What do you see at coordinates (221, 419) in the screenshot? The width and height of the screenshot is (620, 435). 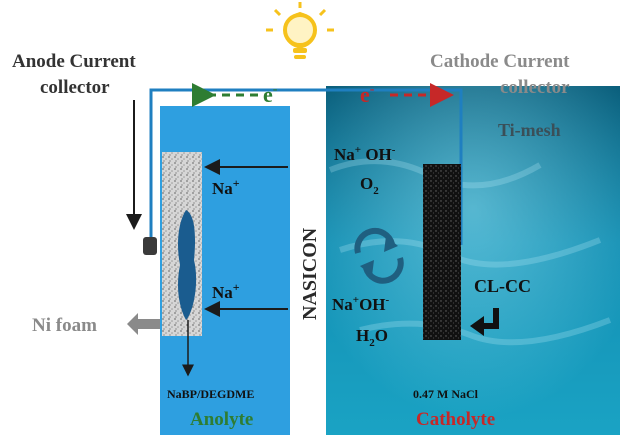 I see `anolyte-label: Anolyte` at bounding box center [221, 419].